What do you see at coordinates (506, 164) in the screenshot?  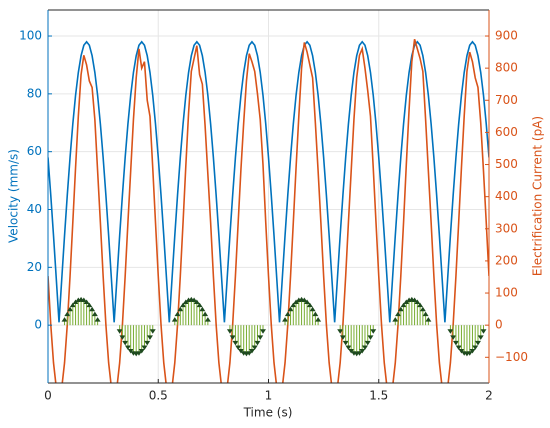 I see `y2-tick-label: 500` at bounding box center [506, 164].